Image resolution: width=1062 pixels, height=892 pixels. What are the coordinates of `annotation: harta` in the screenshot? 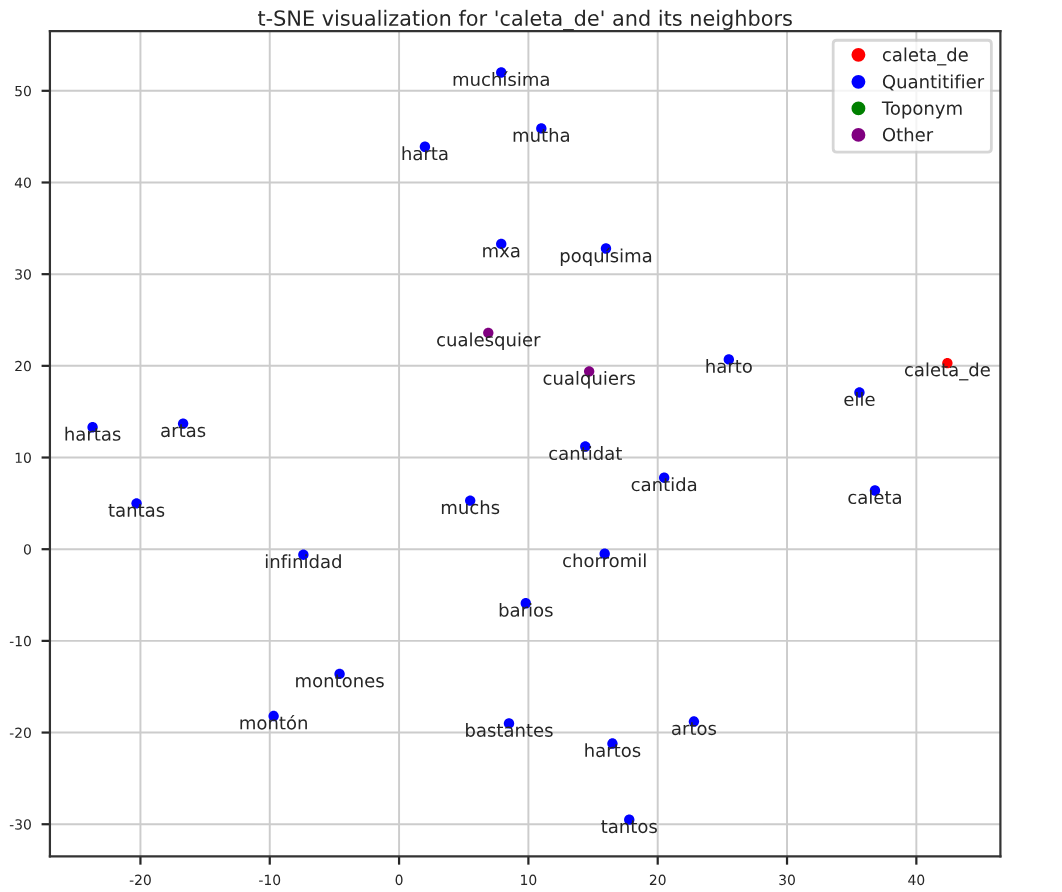 It's located at (425, 153).